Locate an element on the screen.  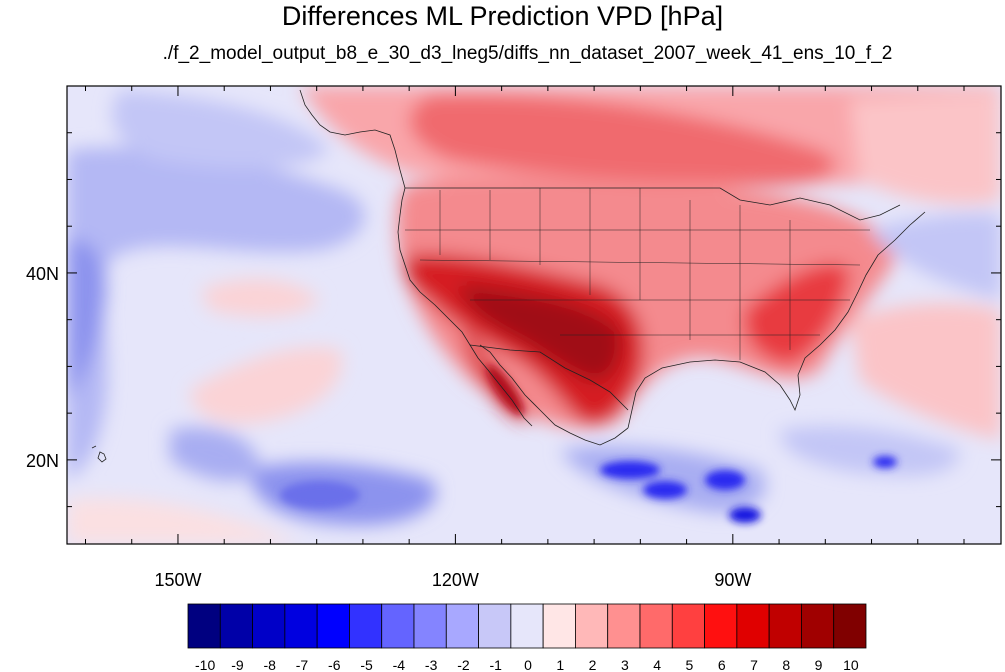
state-lines is located at coordinates (637, 274).